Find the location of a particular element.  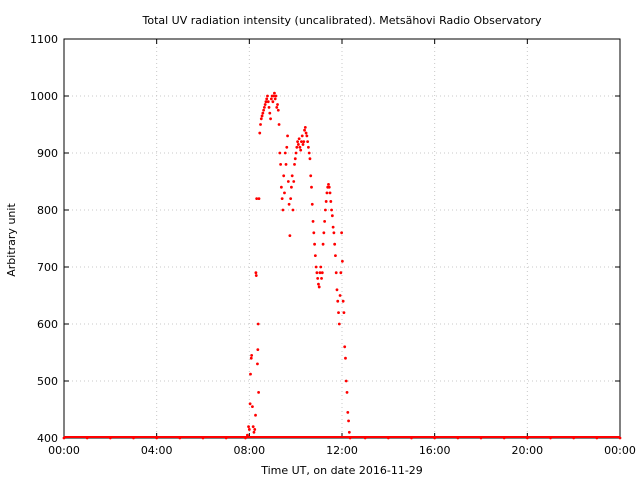

x-tick-label: 08:00 is located at coordinates (249, 450).